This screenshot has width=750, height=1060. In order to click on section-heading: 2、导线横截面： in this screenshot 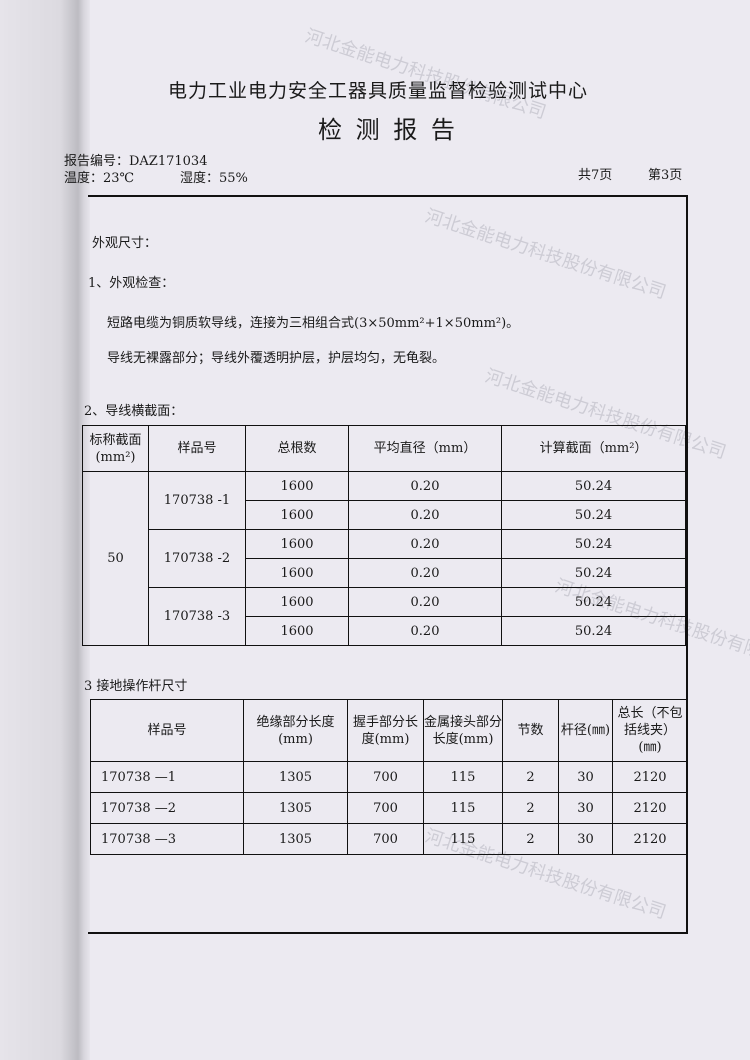, I will do `click(134, 411)`.